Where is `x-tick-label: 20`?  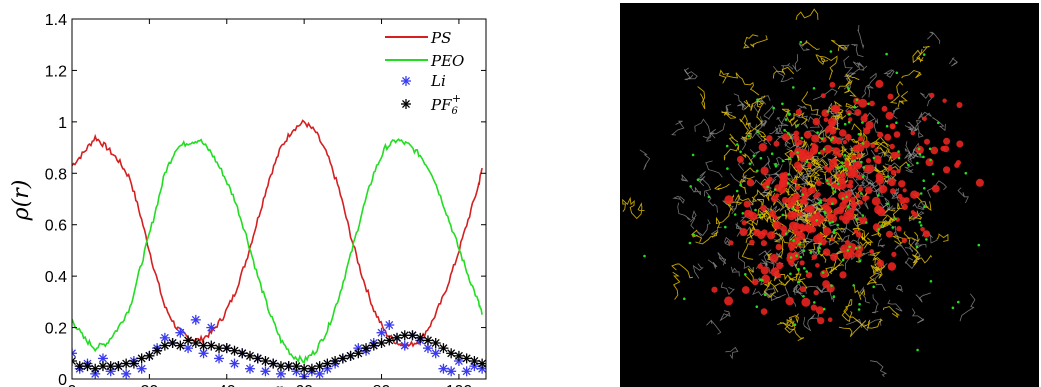 x-tick-label: 20 is located at coordinates (149, 385).